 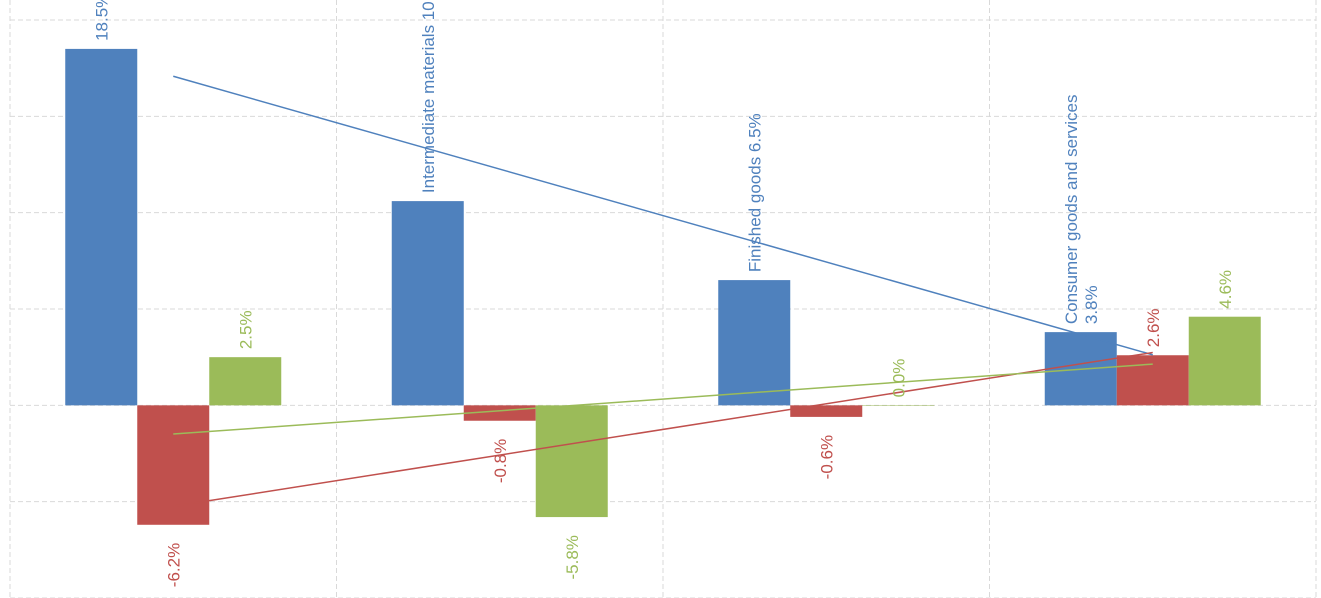 I want to click on data-label-s2-c2: 0.0%, so click(x=898, y=378).